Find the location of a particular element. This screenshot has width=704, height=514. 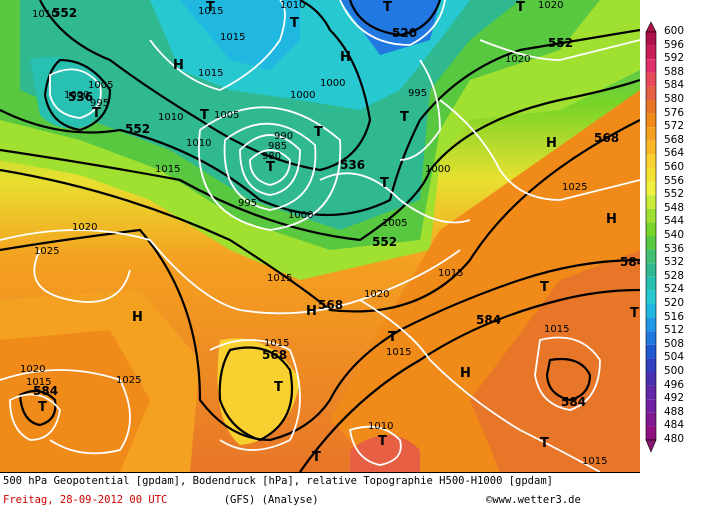

scale-value-label: 588 is located at coordinates (674, 71).